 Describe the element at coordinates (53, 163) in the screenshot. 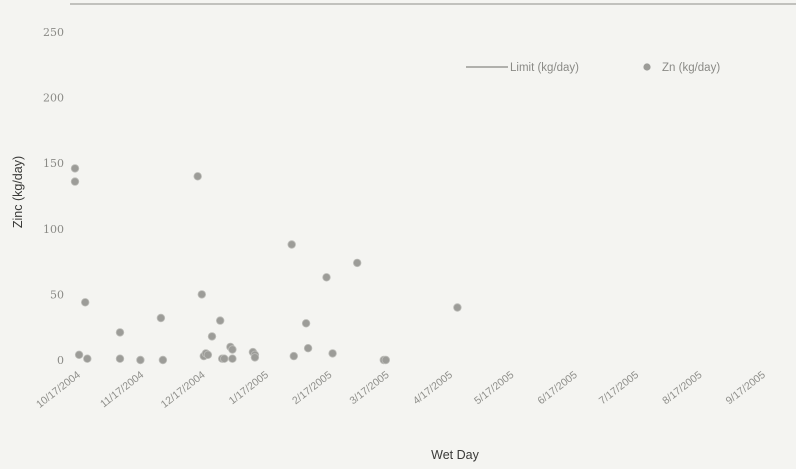

I see `y-tick-label: 150` at that location.